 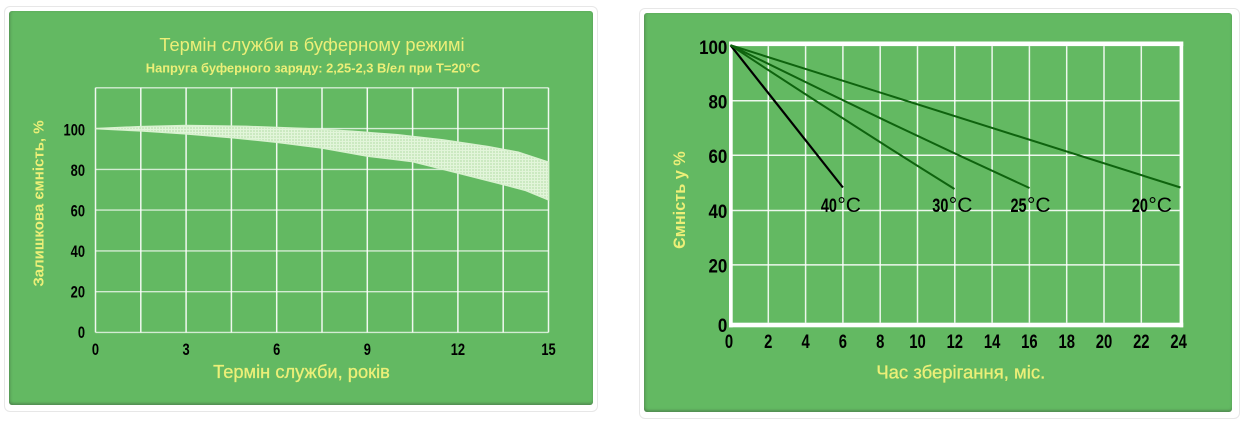 I want to click on svg-text: Час зберігання, міс., so click(x=960, y=372).